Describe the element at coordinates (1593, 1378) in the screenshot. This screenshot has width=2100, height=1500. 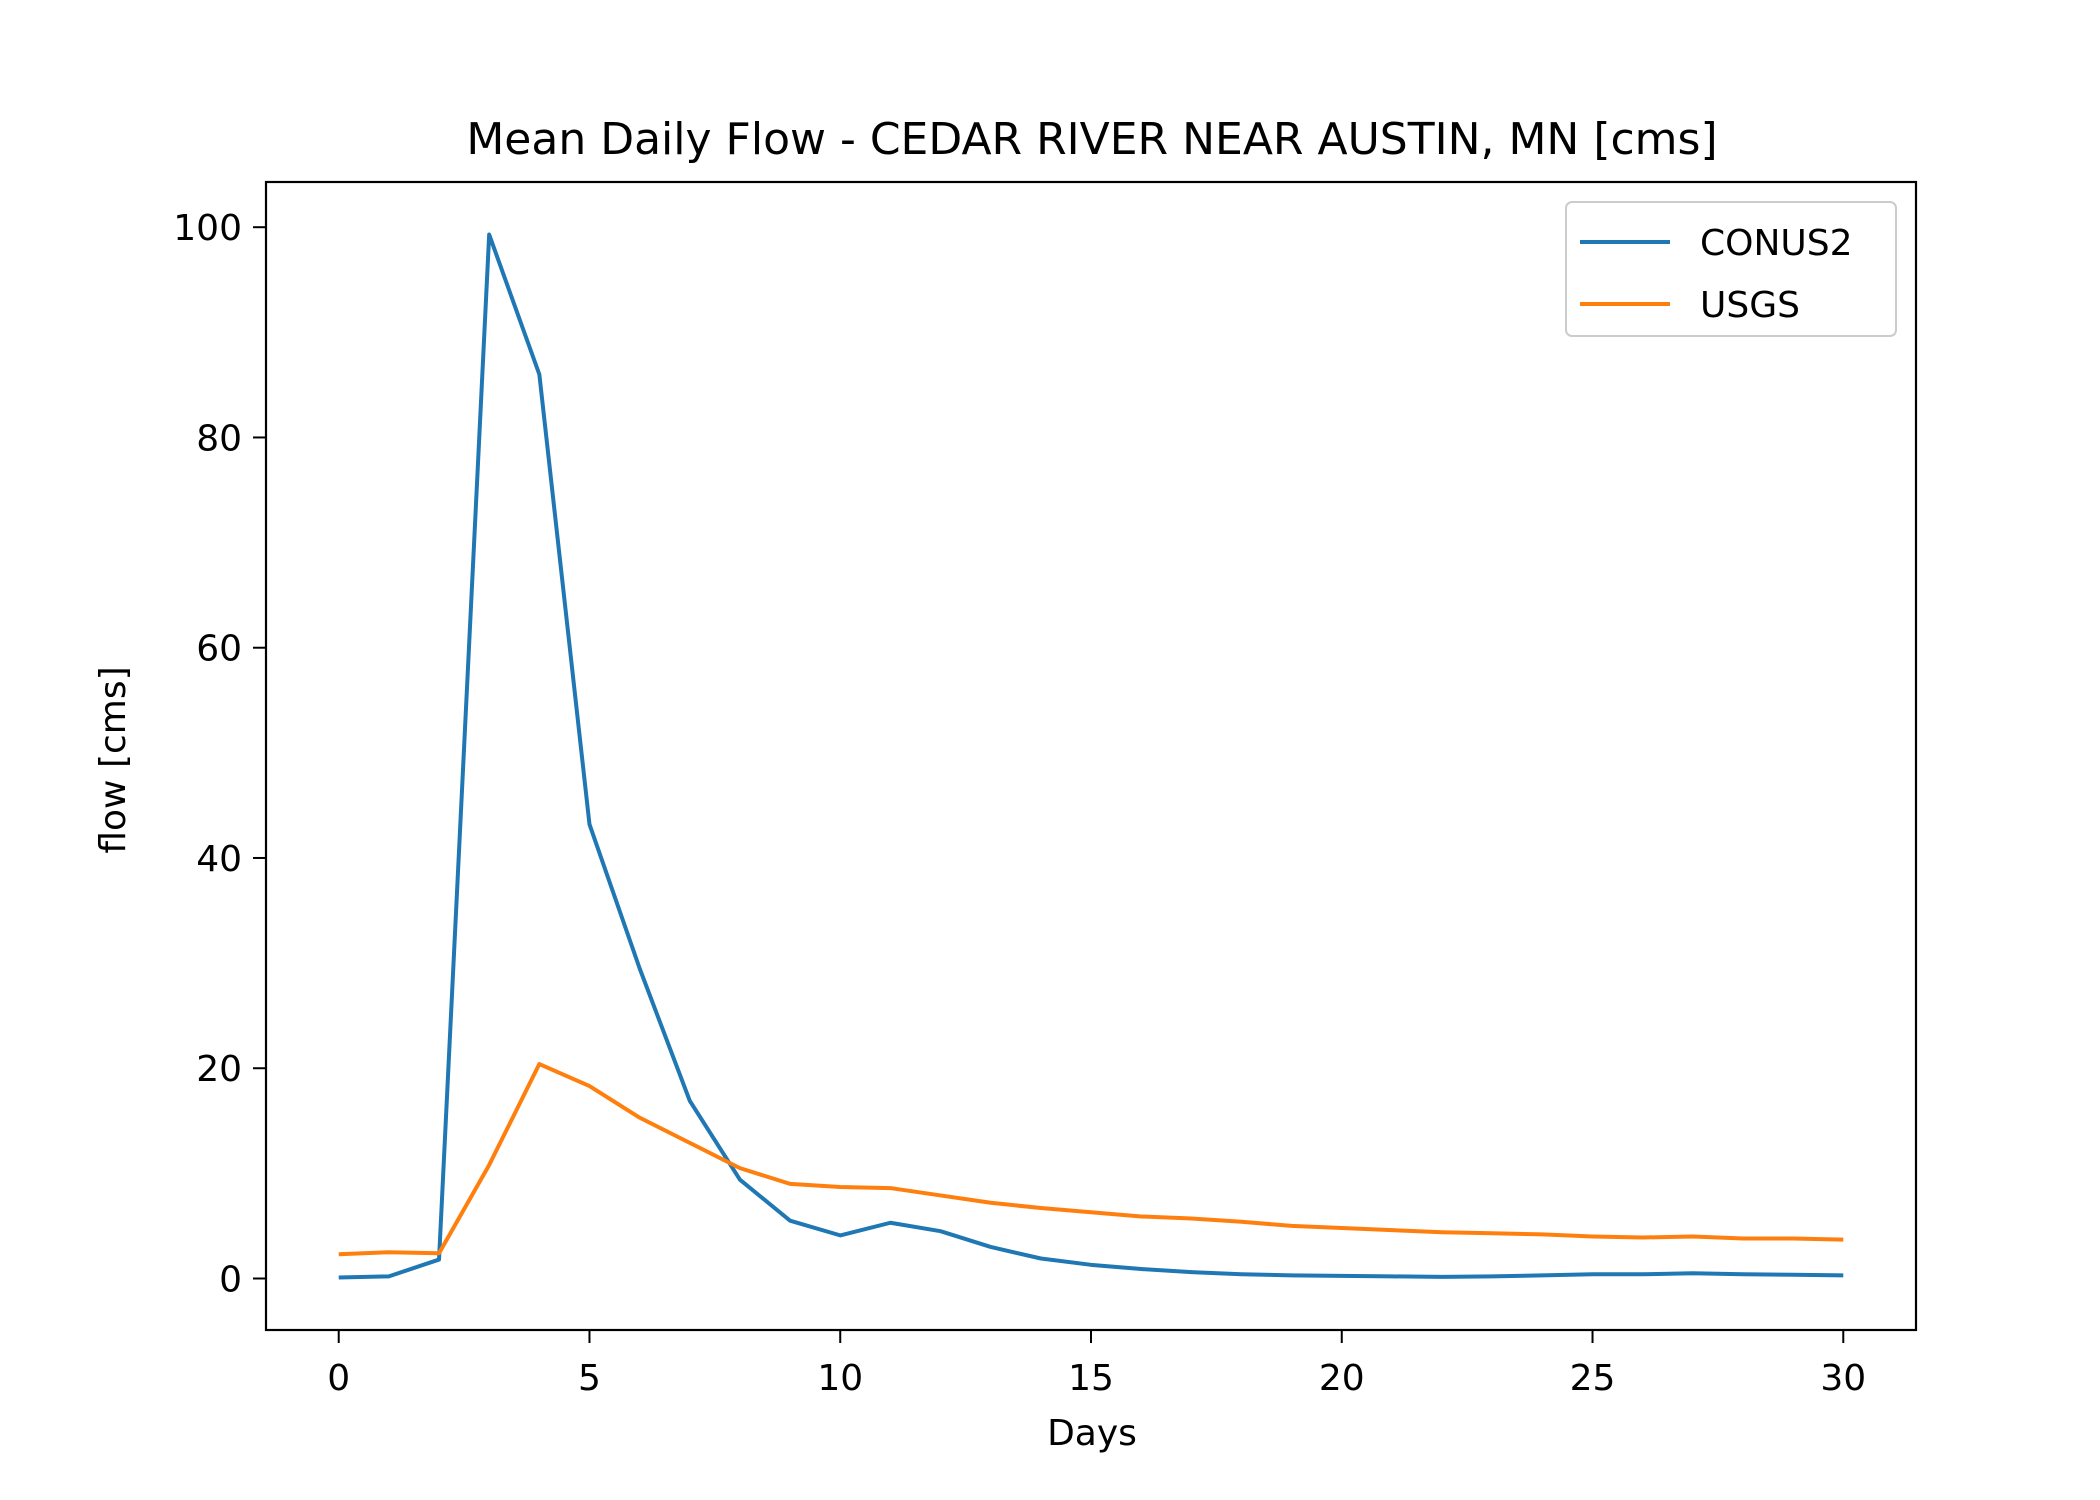
I see `x-tick-label: 25` at that location.